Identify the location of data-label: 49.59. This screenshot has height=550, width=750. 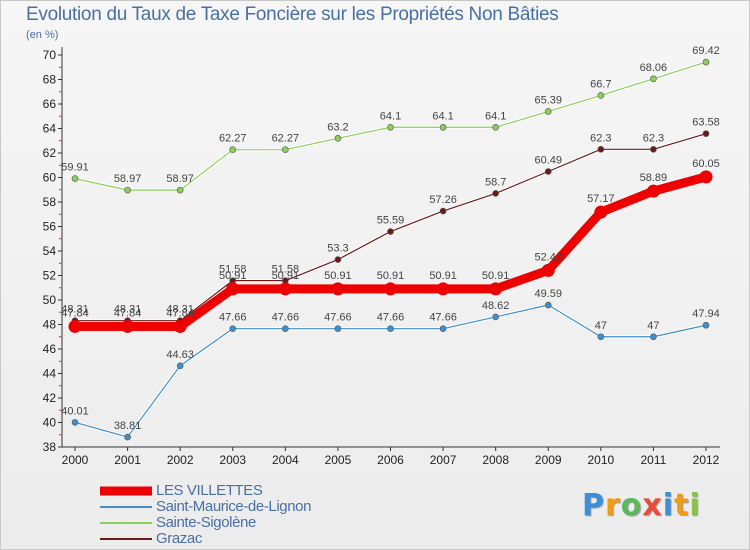
(548, 294).